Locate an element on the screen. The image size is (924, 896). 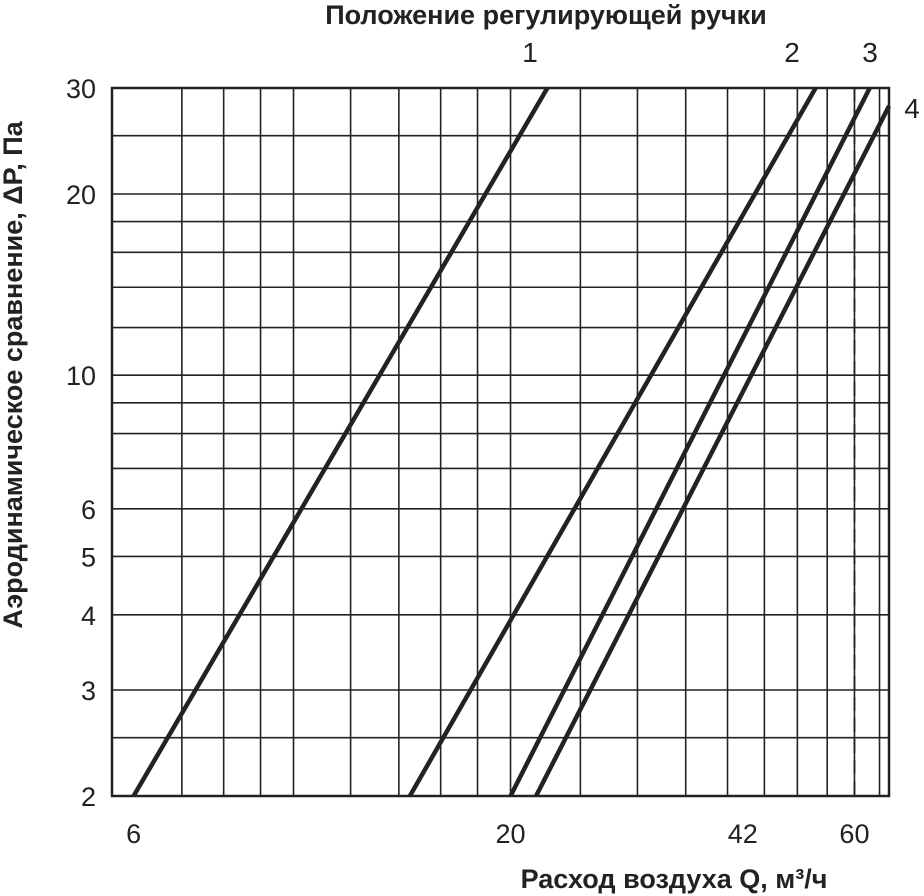
x-tick-label: 6 is located at coordinates (133, 834).